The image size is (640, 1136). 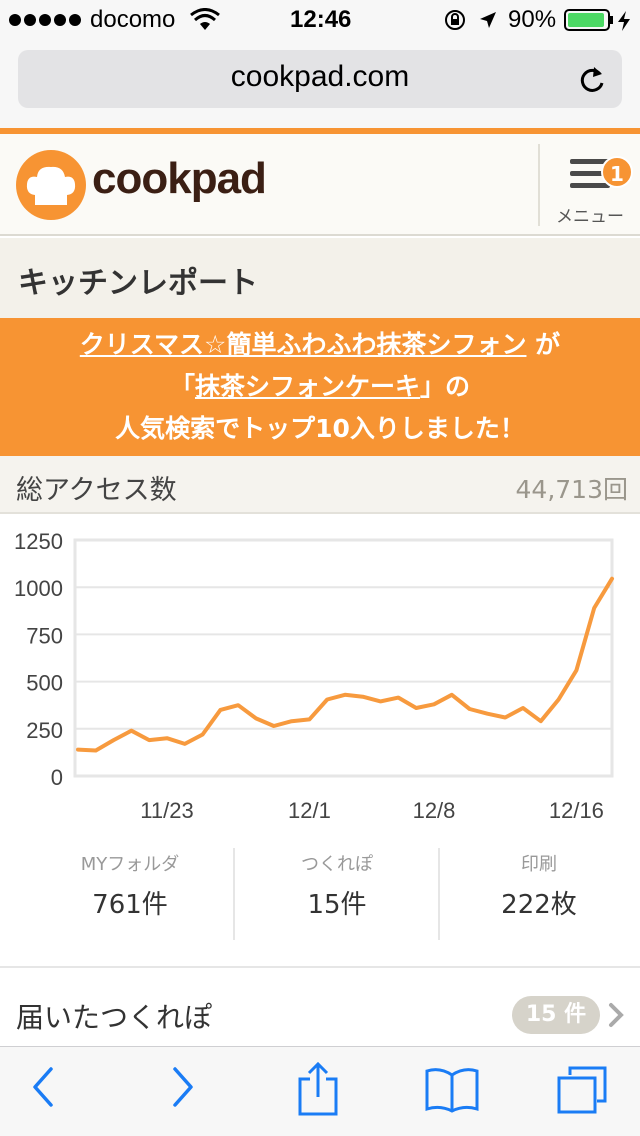 What do you see at coordinates (582, 1090) in the screenshot?
I see `tabs-icon` at bounding box center [582, 1090].